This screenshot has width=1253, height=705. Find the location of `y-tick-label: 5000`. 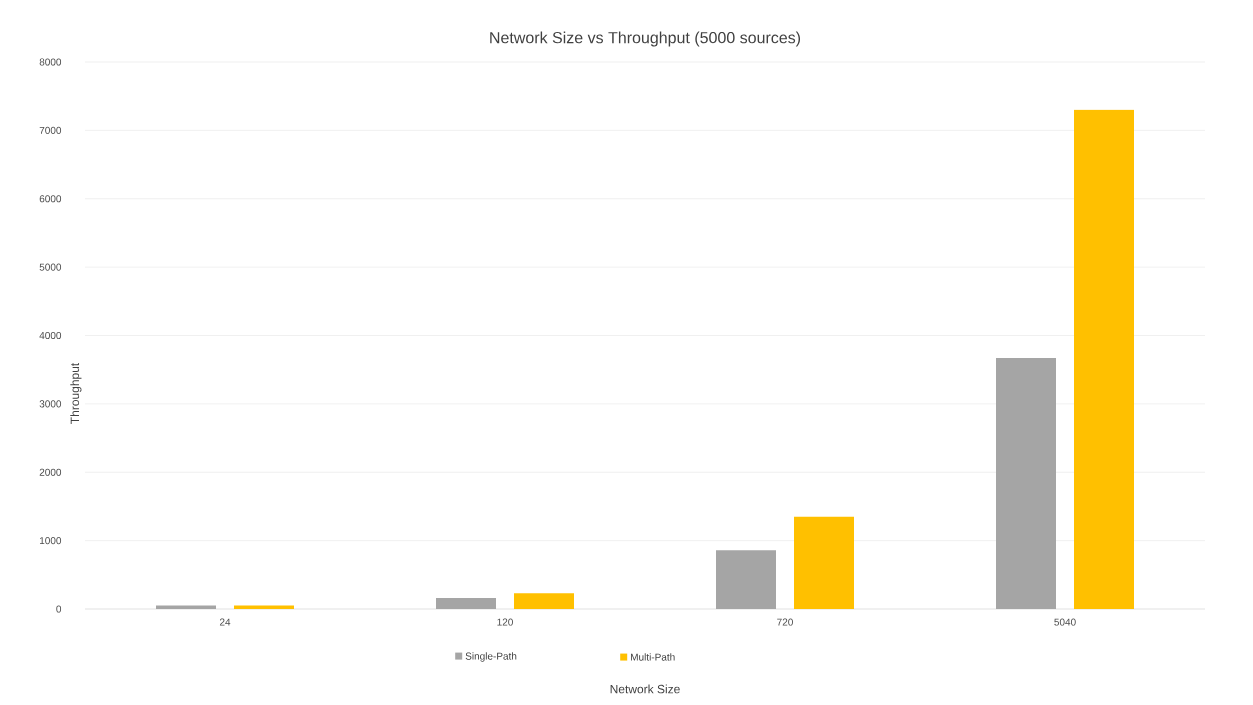

y-tick-label: 5000 is located at coordinates (50, 267).